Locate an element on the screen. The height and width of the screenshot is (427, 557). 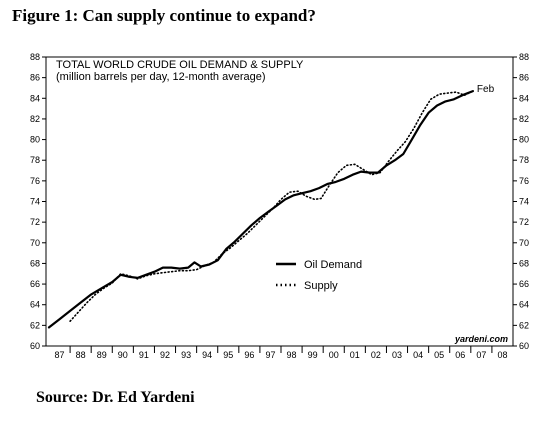
y-tick-label-right: 74 is located at coordinates (524, 202).